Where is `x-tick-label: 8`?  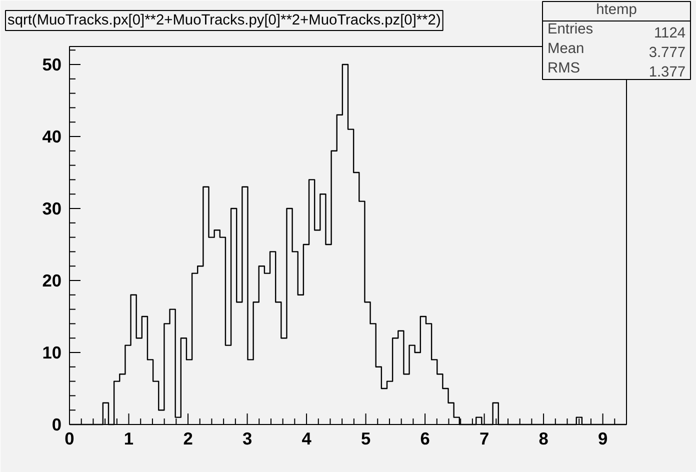 x-tick-label: 8 is located at coordinates (543, 438).